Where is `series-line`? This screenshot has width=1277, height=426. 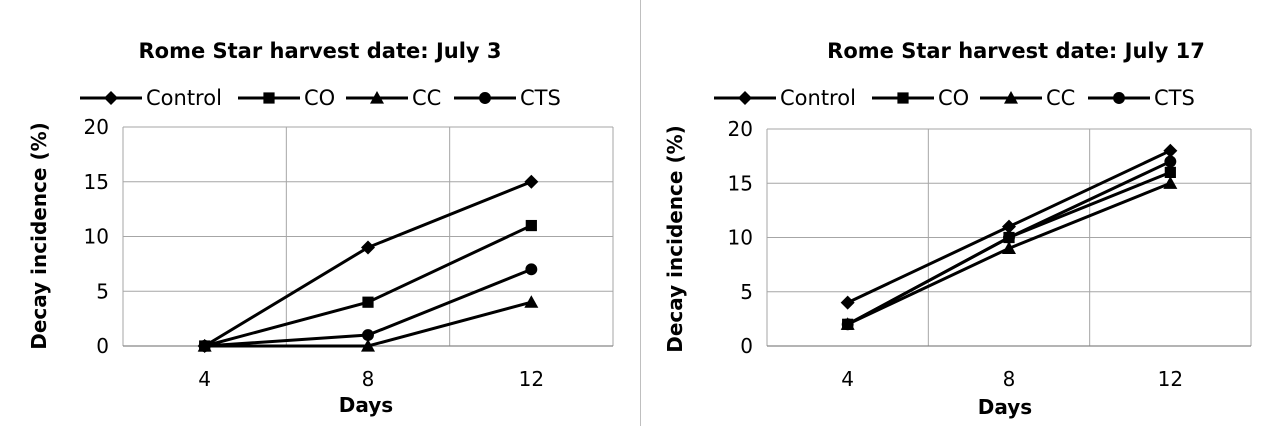
series-line is located at coordinates (367, 264).